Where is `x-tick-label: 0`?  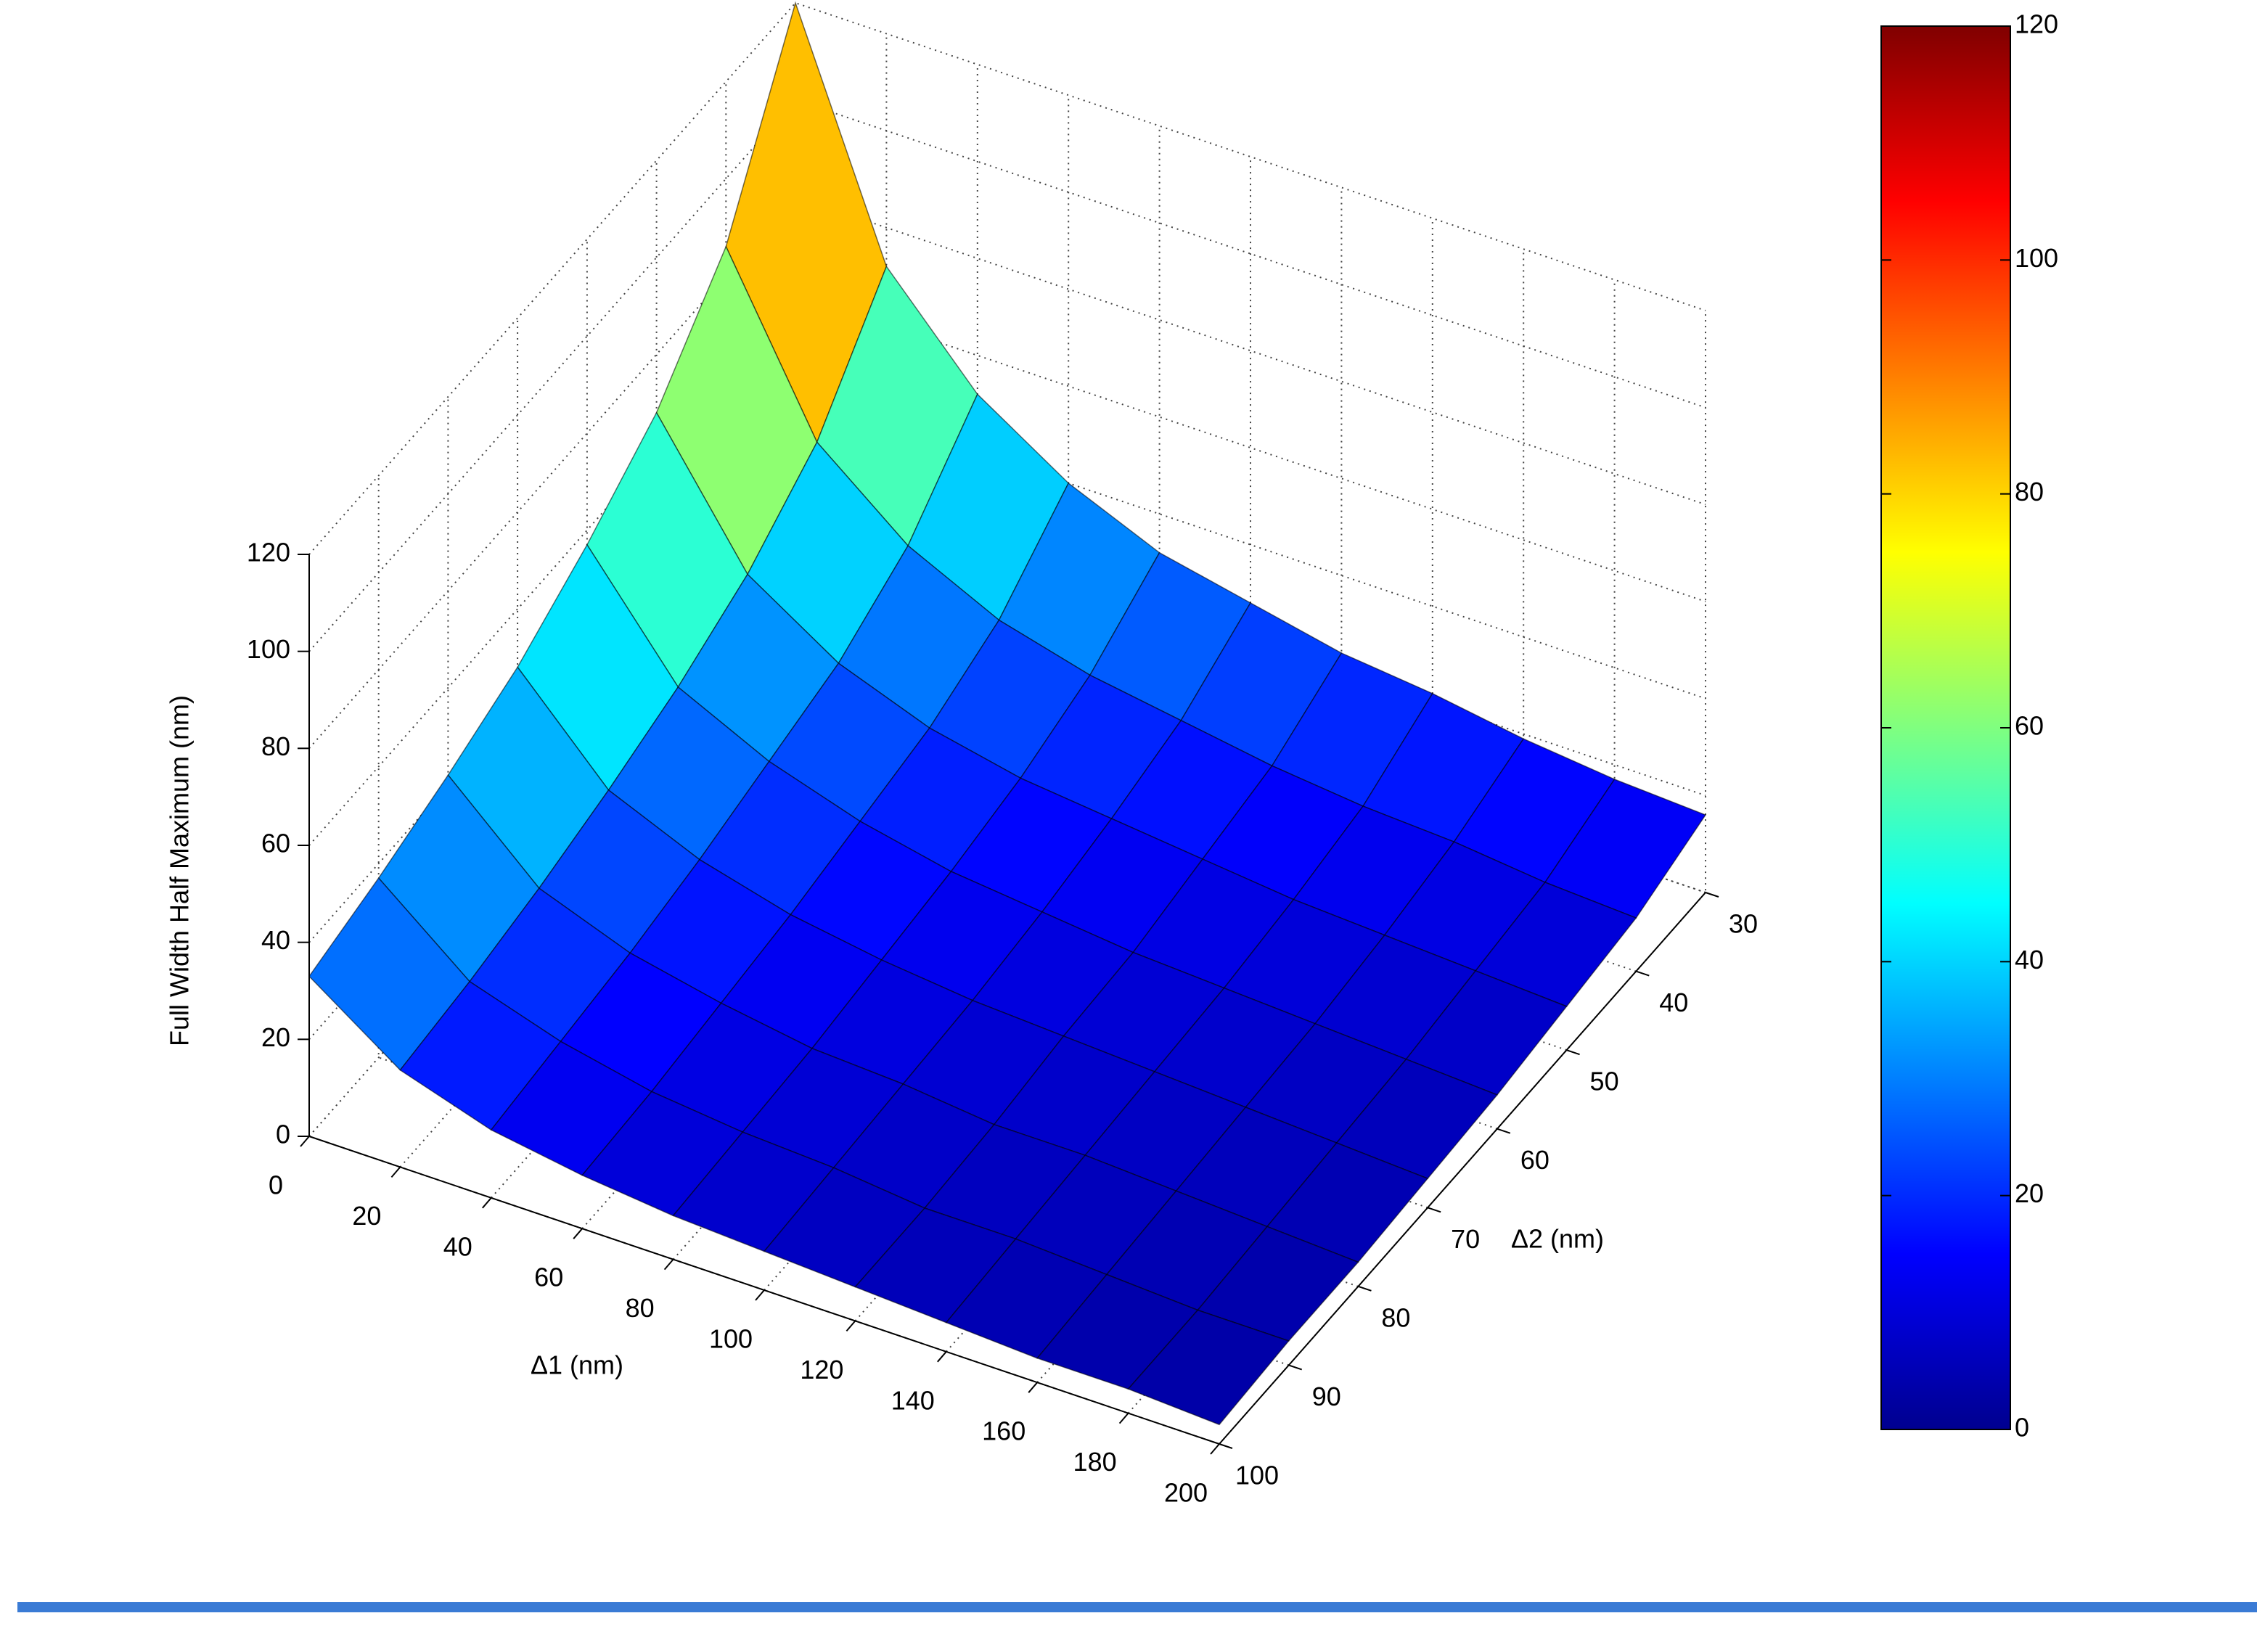
x-tick-label: 0 is located at coordinates (276, 1185).